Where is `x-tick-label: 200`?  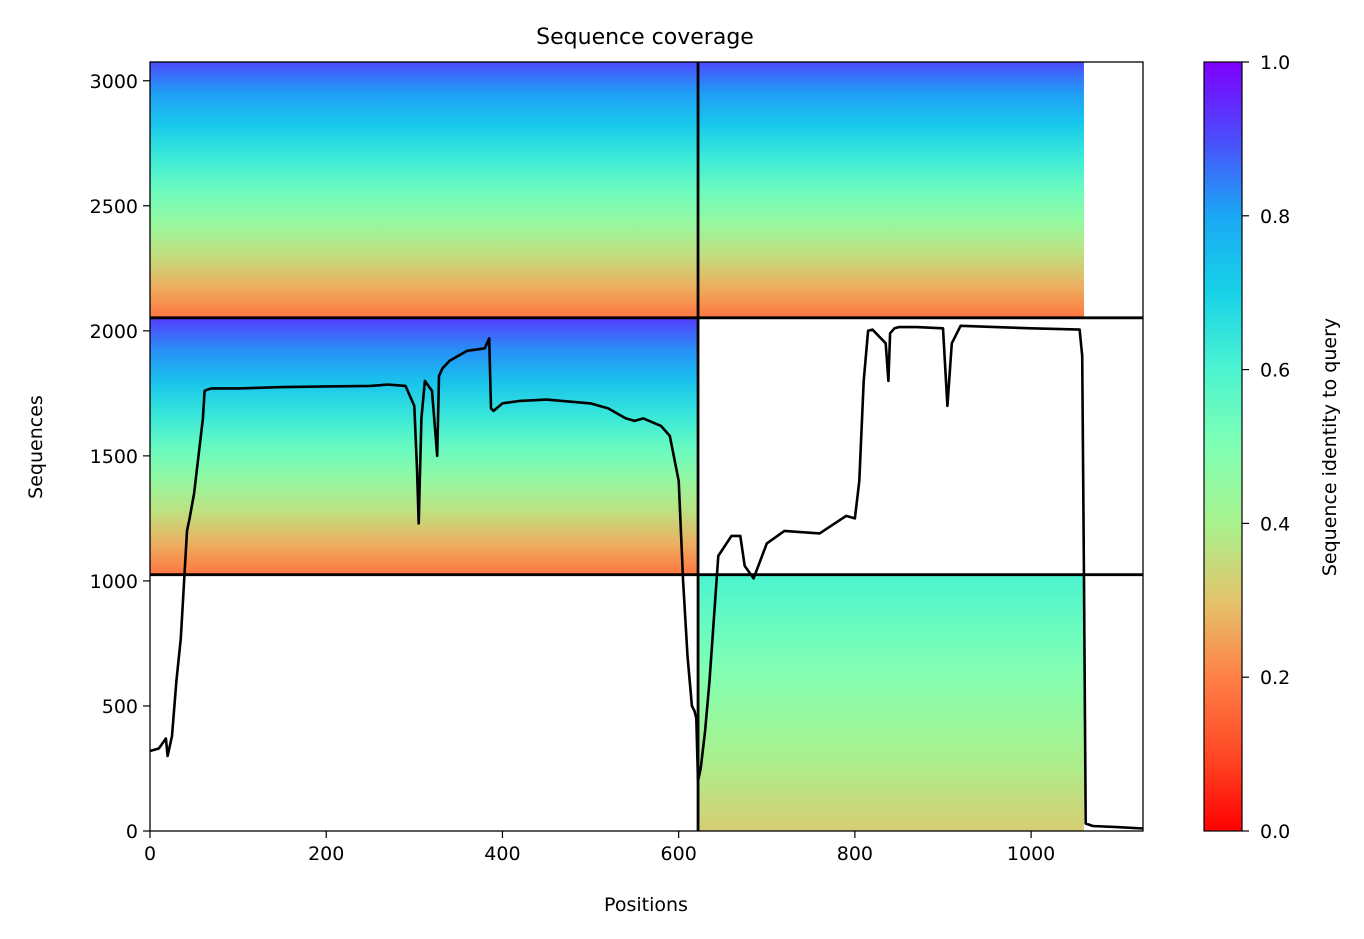 x-tick-label: 200 is located at coordinates (326, 854).